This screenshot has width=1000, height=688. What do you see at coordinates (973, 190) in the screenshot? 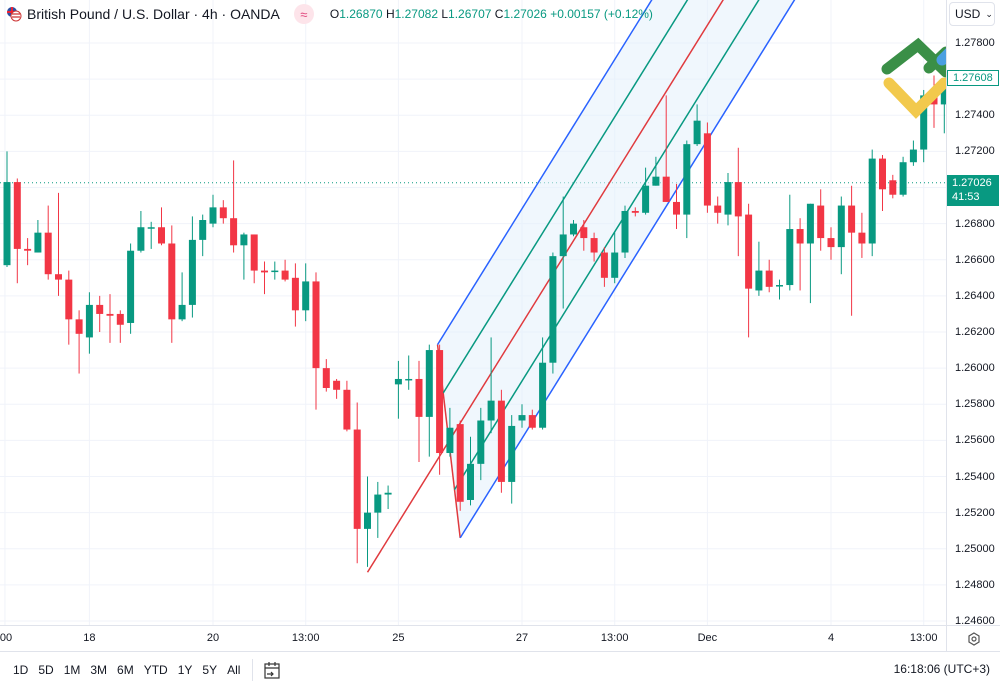
I see `last-price-label: 1.27026 41:53` at bounding box center [973, 190].